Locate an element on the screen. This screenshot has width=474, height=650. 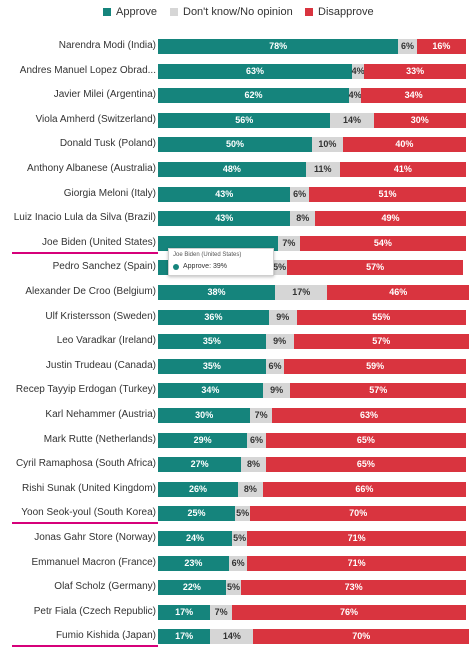
legend-item-approve: Approve is located at coordinates (130, 12).